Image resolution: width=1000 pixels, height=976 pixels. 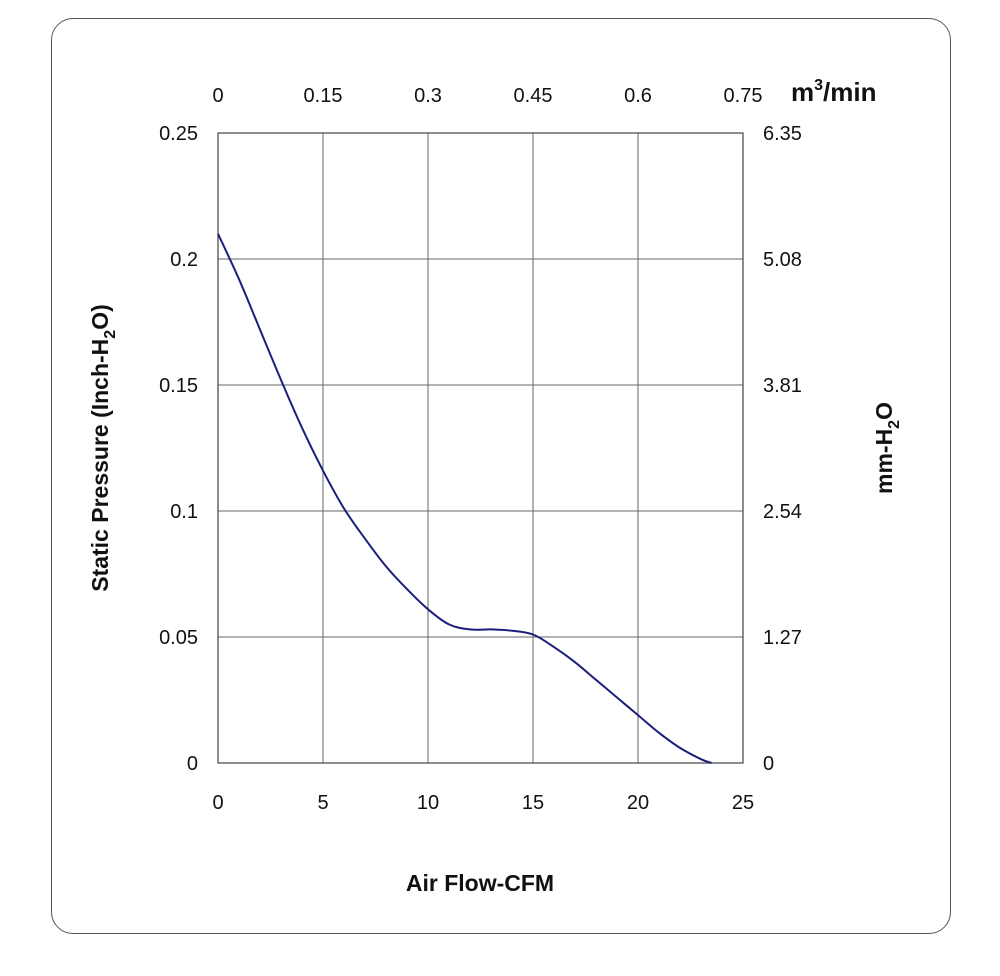 What do you see at coordinates (428, 96) in the screenshot?
I see `top-tick-label: 0.3` at bounding box center [428, 96].